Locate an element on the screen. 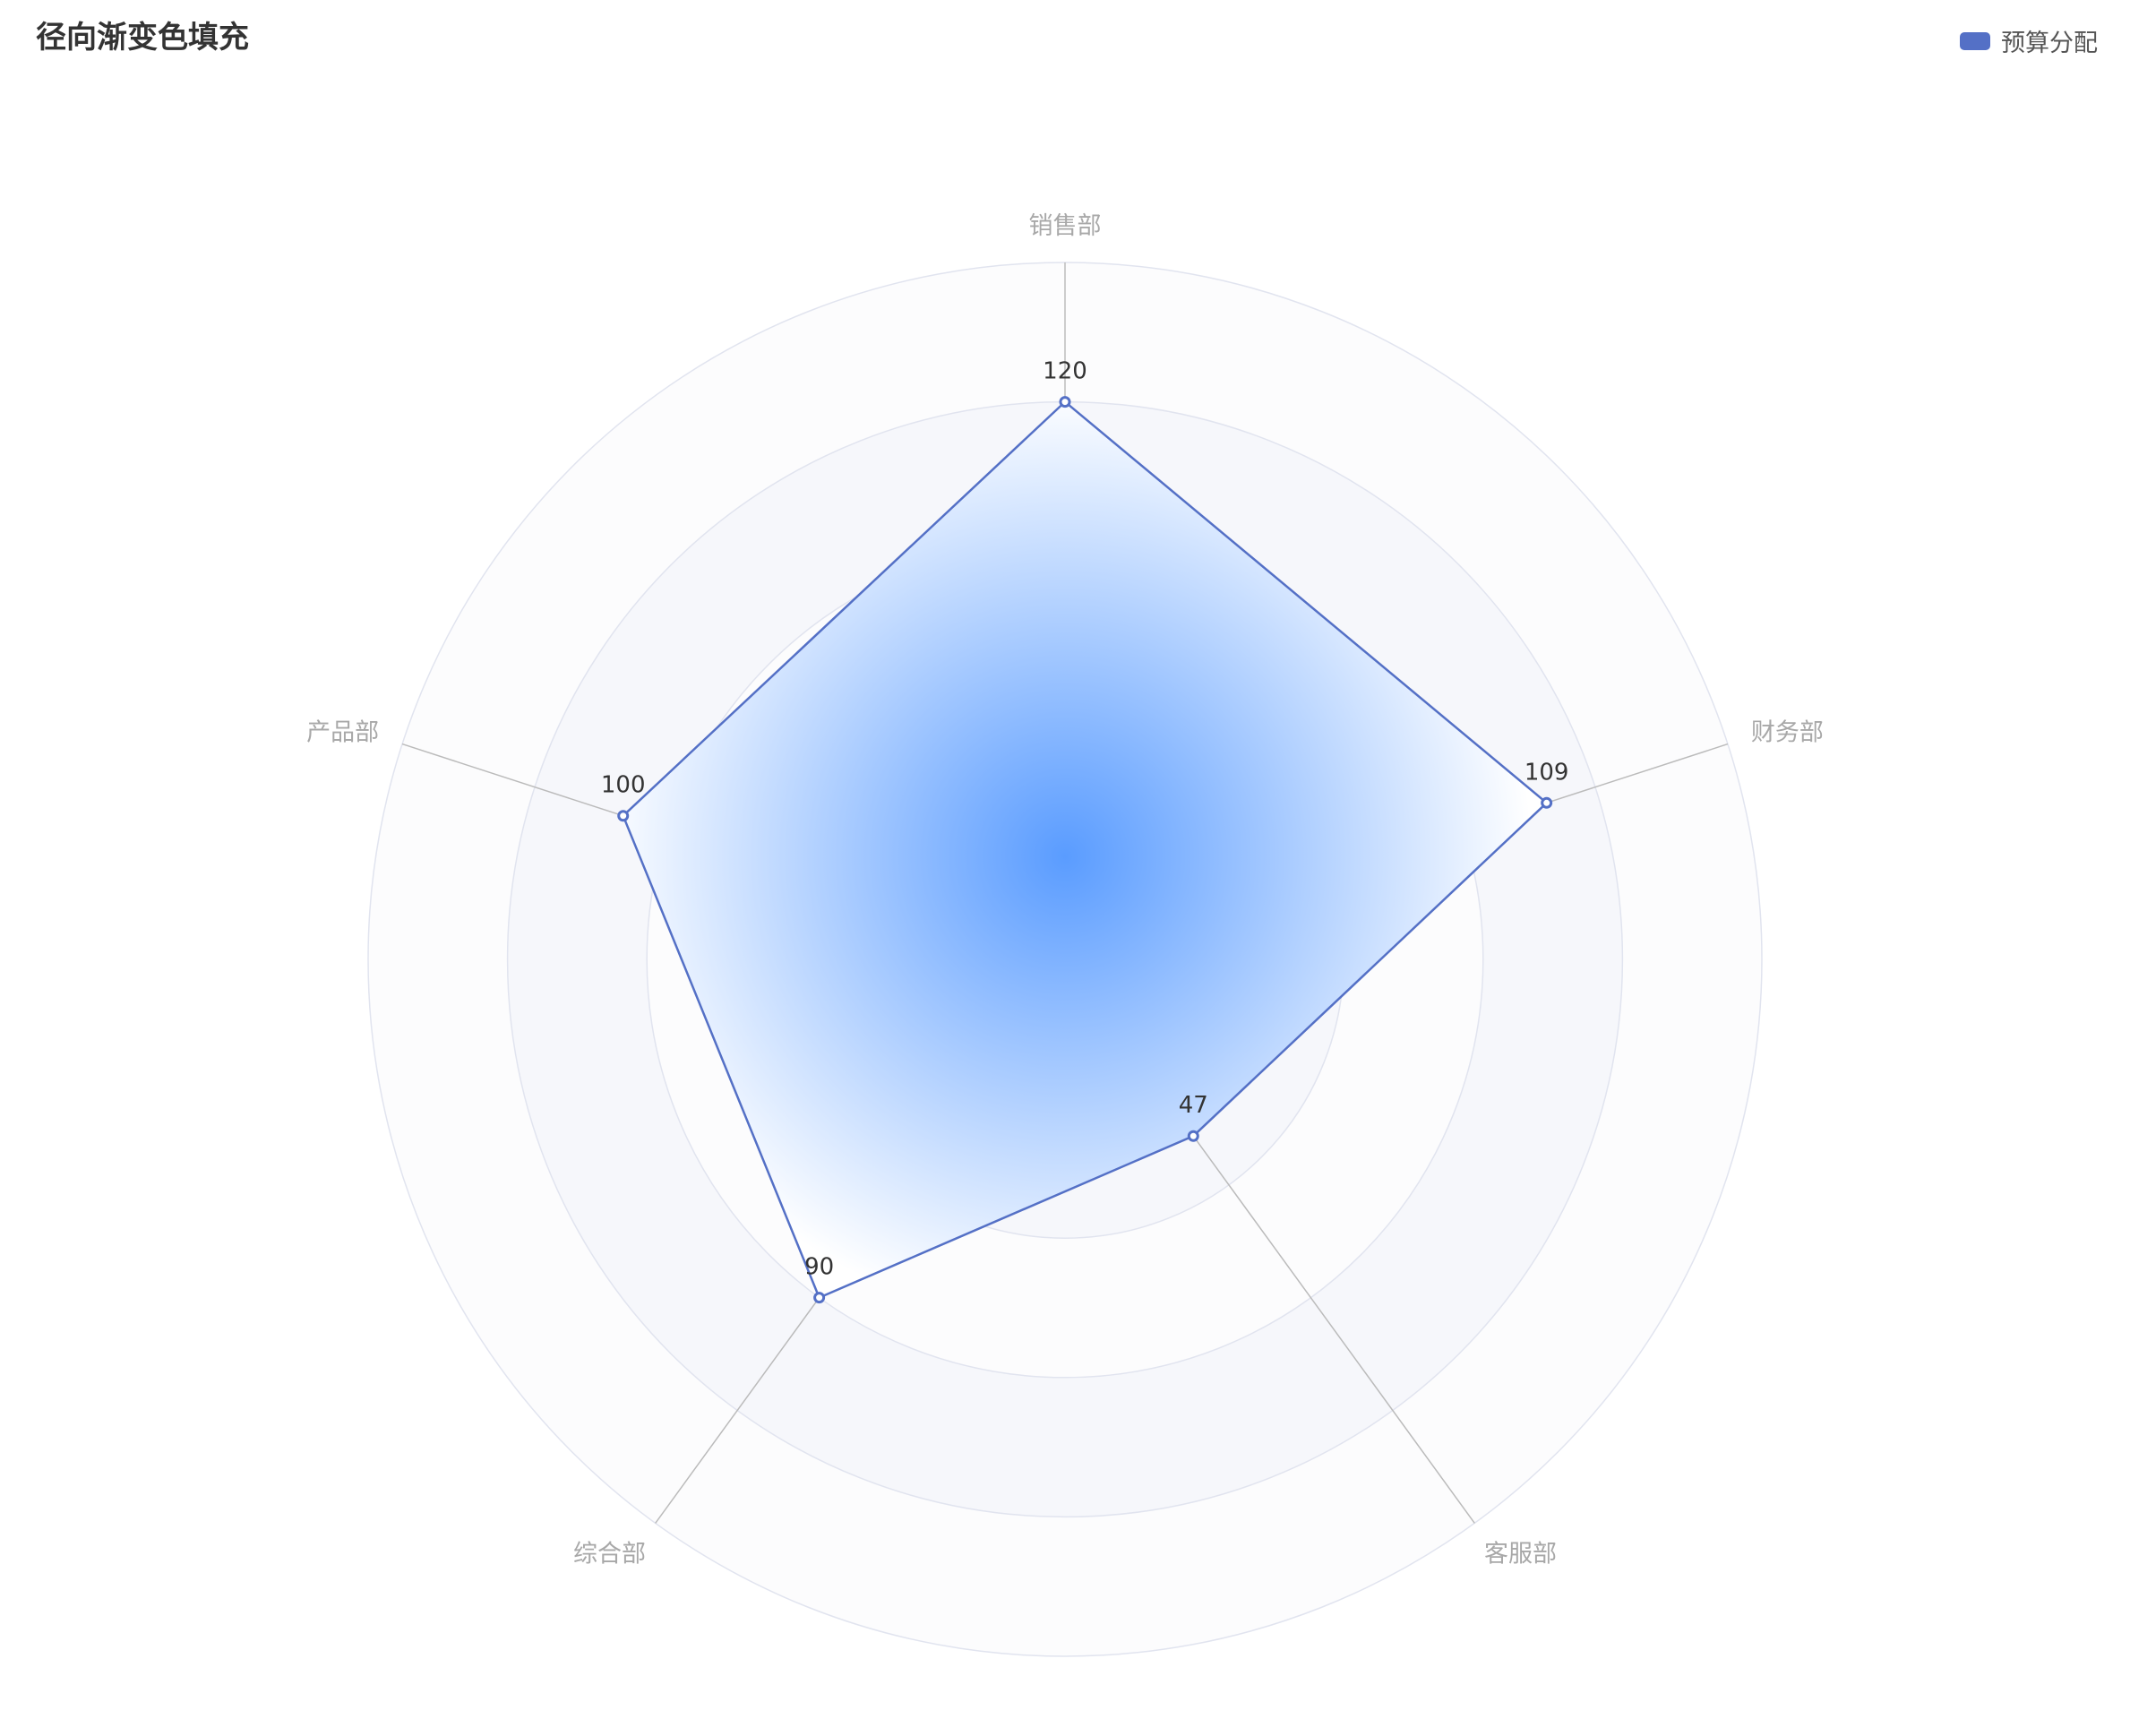 The width and height of the screenshot is (2130, 1736). legend: 预算分配 is located at coordinates (2029, 40).